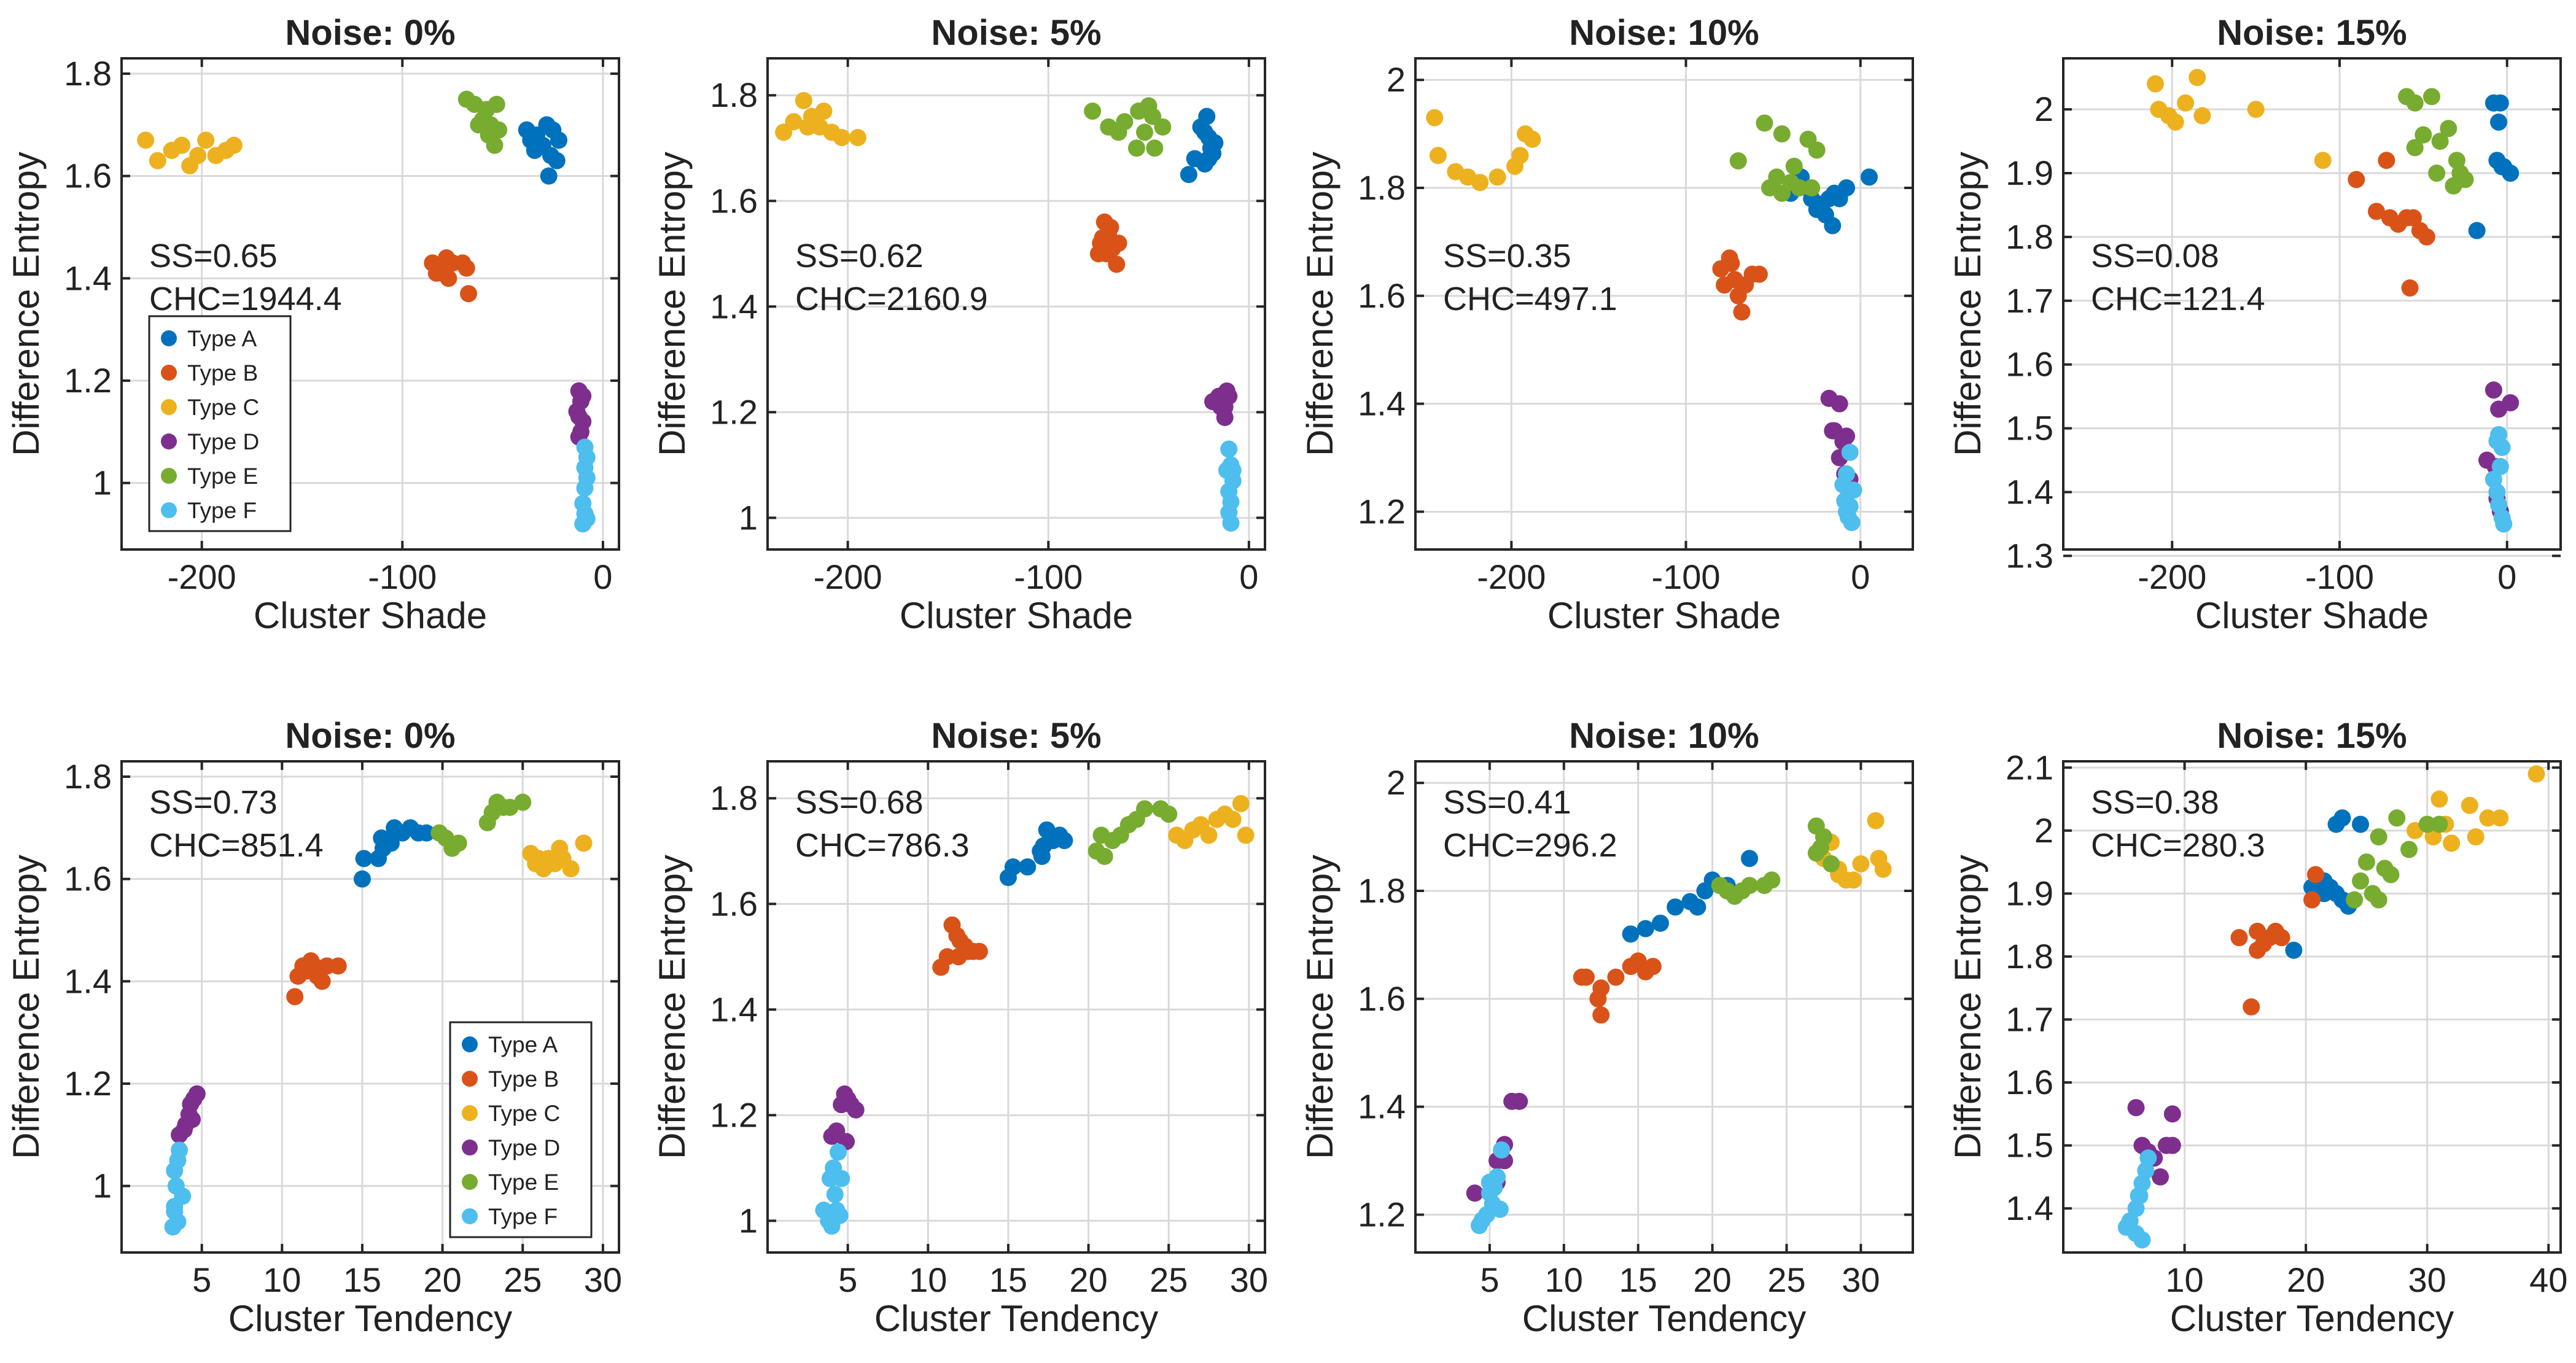 Image resolution: width=2576 pixels, height=1363 pixels. Describe the element at coordinates (523, 1182) in the screenshot. I see `legend-label: Type E` at that location.